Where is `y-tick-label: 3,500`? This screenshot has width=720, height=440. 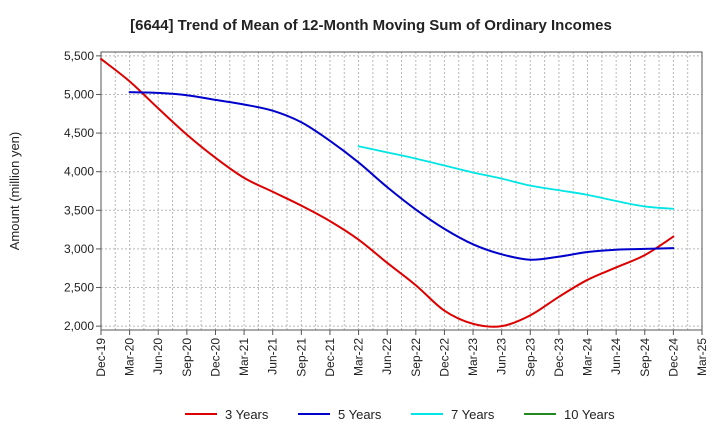 y-tick-label: 3,500 is located at coordinates (79, 210).